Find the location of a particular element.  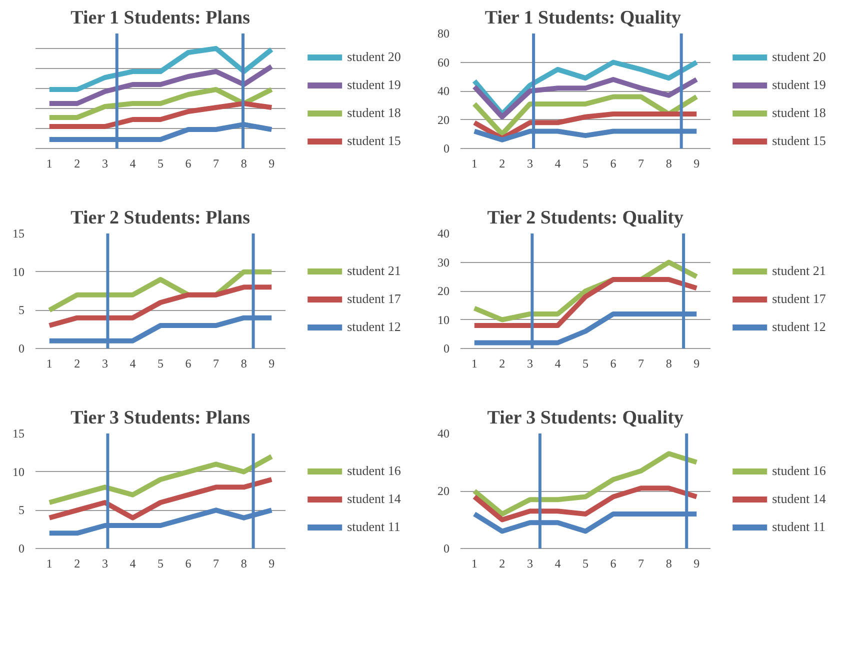

chart-title: Tier 2 Students: Plans is located at coordinates (160, 218).